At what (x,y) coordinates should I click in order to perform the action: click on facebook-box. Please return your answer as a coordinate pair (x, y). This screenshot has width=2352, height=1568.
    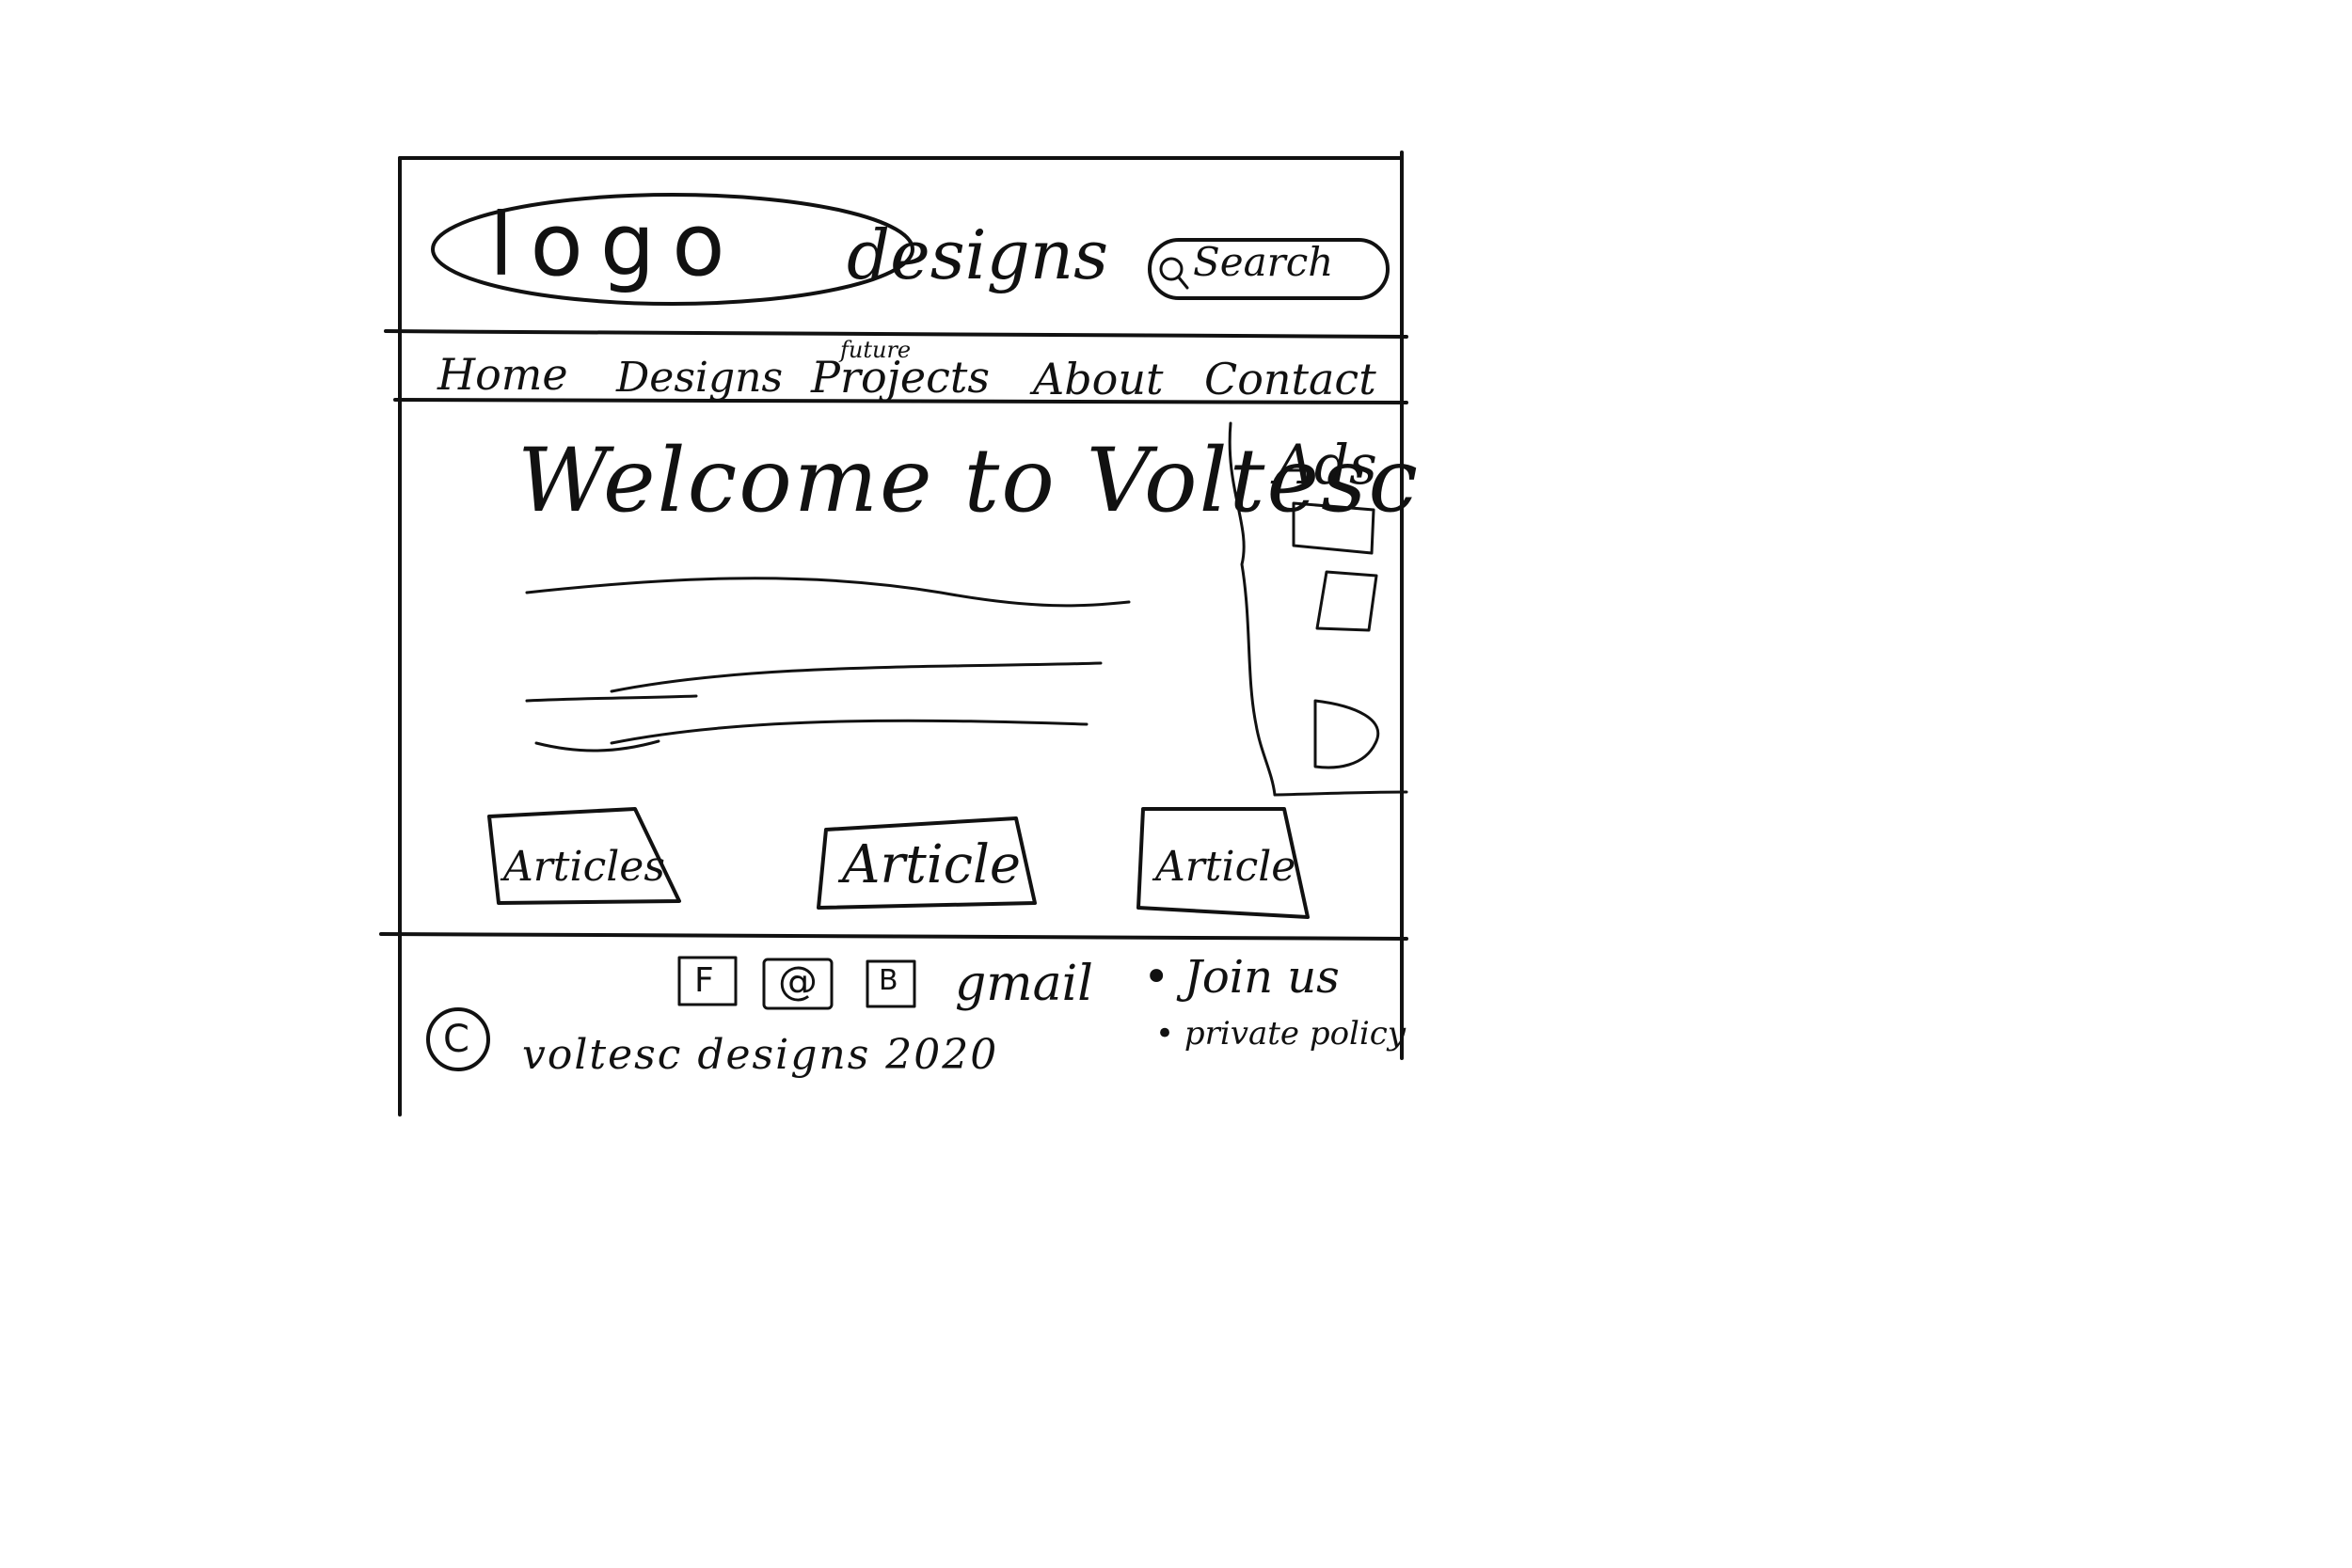
    Looking at the image, I should click on (707, 981).